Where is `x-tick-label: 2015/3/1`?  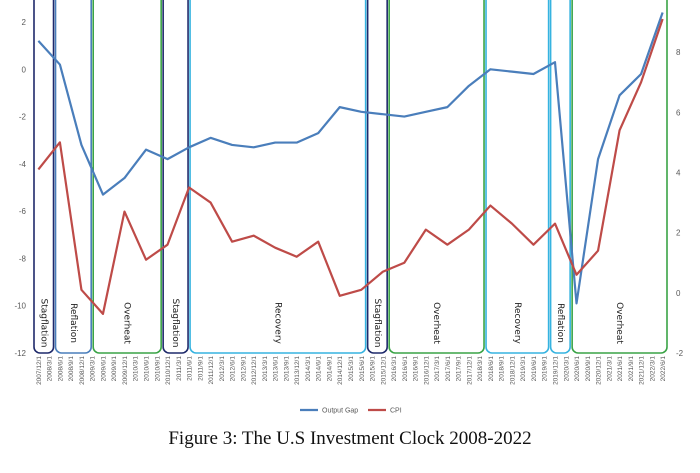 x-tick-label: 2015/3/1 is located at coordinates (351, 369).